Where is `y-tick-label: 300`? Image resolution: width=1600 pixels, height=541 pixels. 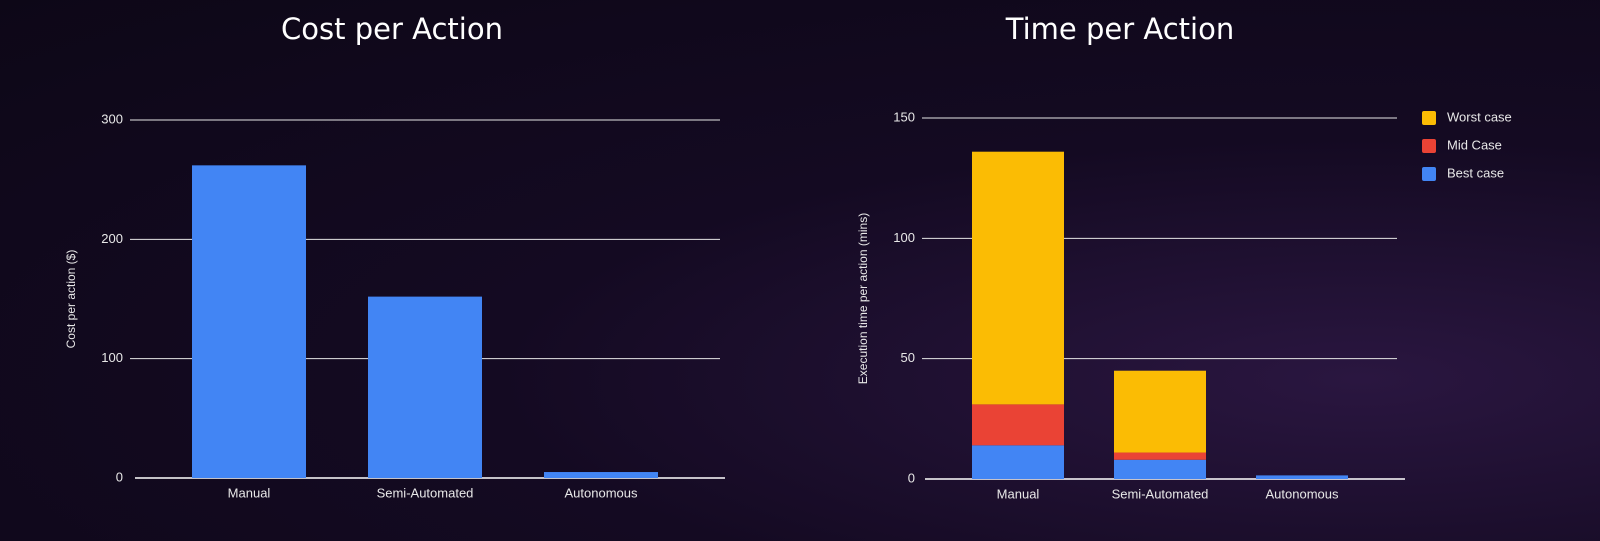 y-tick-label: 300 is located at coordinates (112, 118).